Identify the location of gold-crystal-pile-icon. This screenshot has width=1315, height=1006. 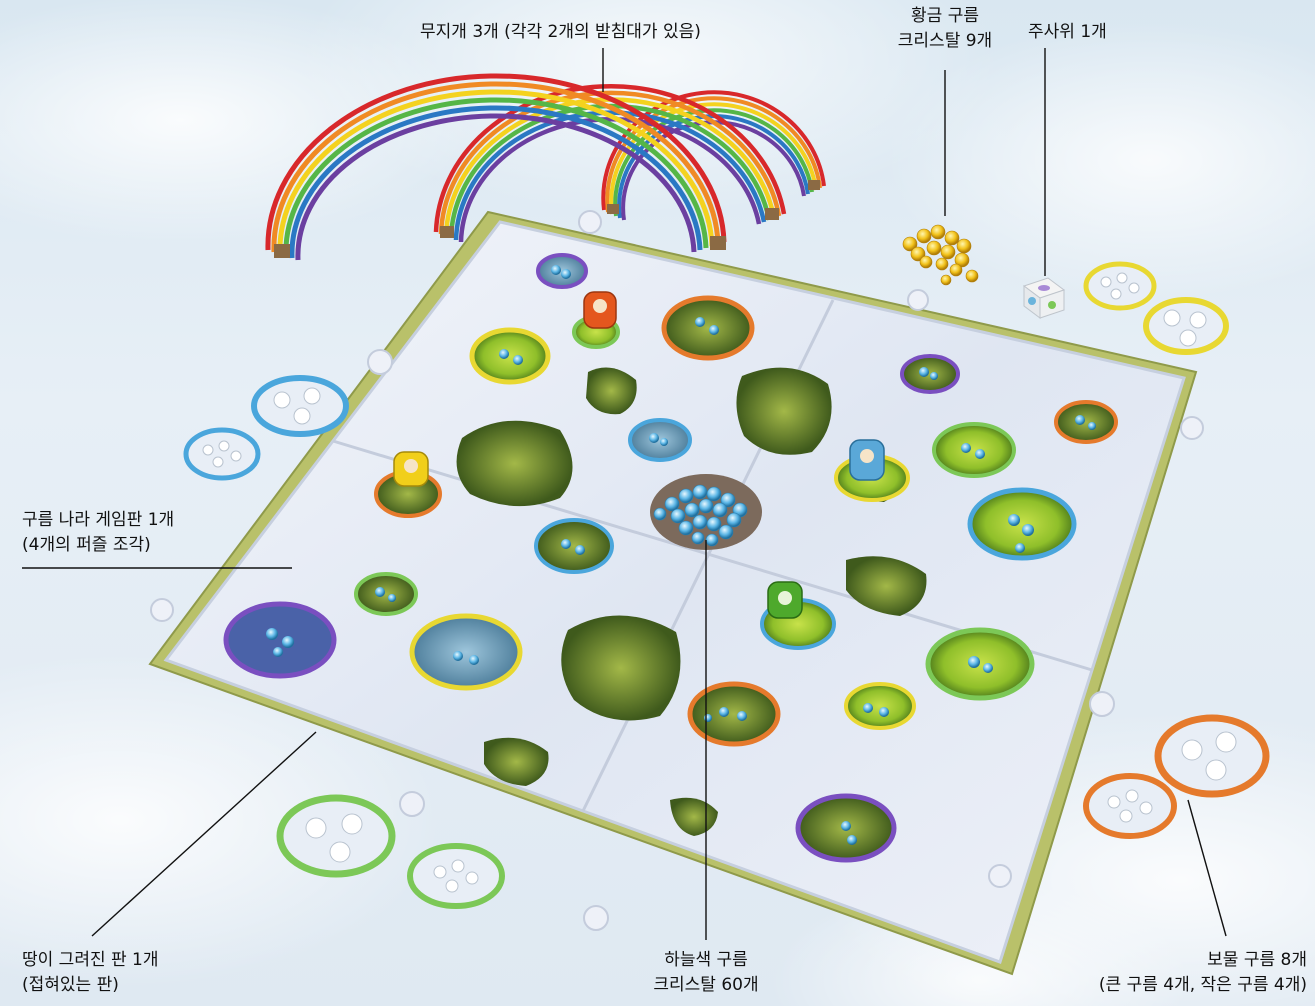
(940, 255).